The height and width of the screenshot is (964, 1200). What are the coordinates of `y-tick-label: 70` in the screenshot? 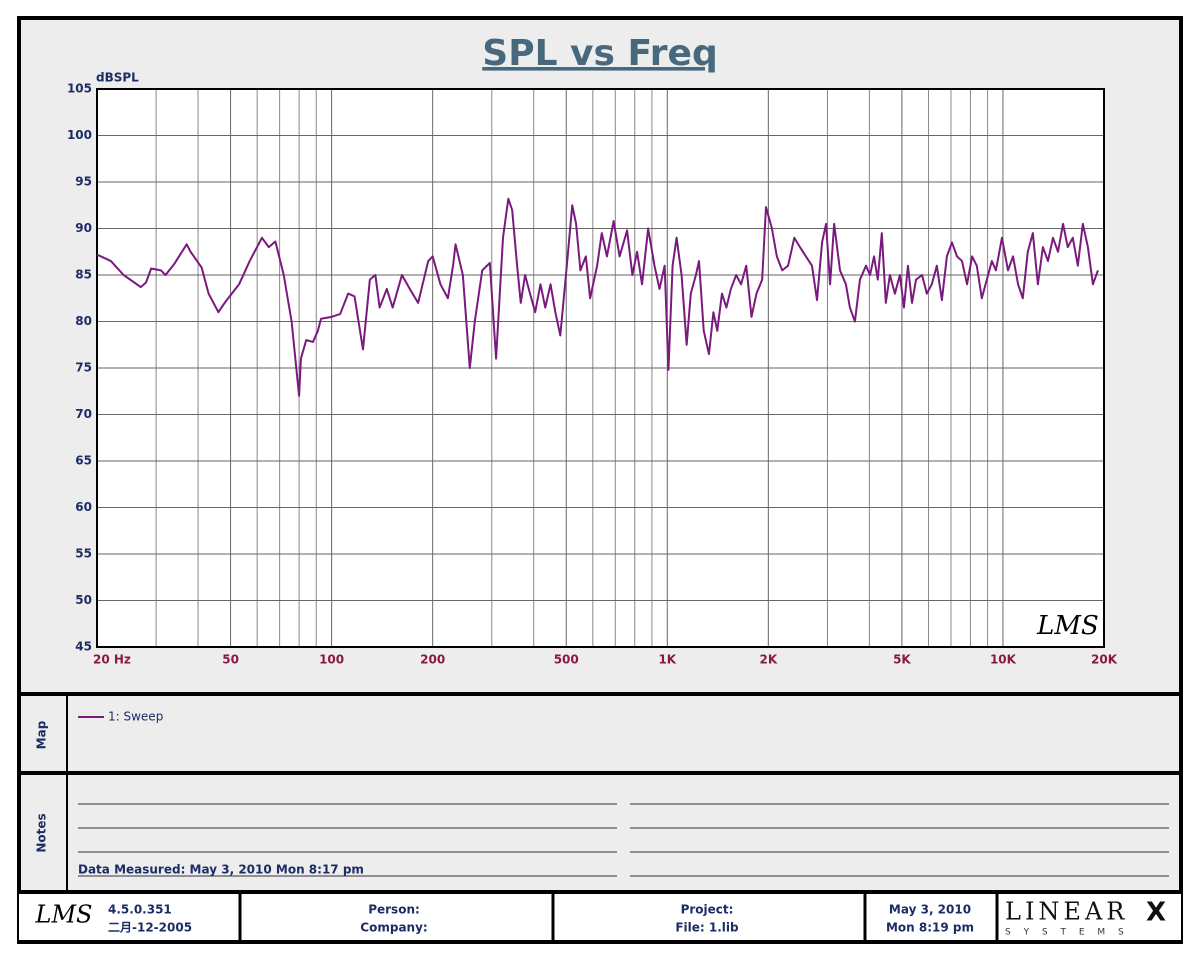 It's located at (83, 414).